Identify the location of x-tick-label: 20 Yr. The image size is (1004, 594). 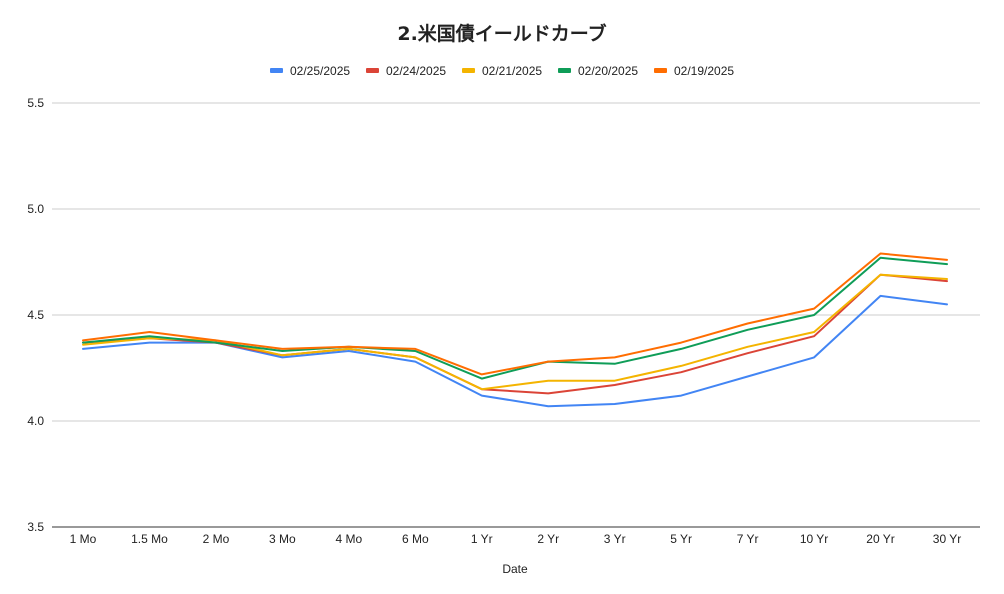
(880, 539).